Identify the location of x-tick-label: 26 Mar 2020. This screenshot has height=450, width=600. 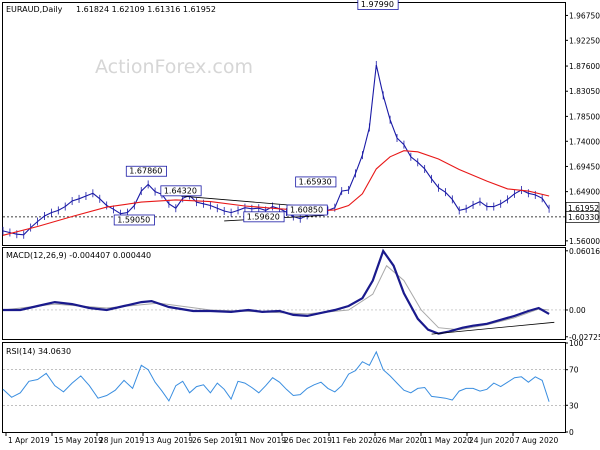
(401, 440).